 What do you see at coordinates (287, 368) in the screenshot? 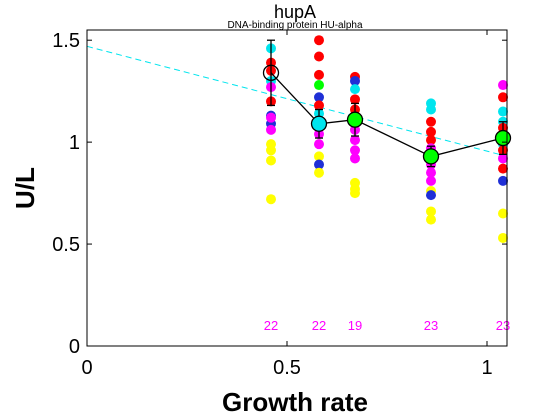
I see `x-tick-label: 0.5` at bounding box center [287, 368].